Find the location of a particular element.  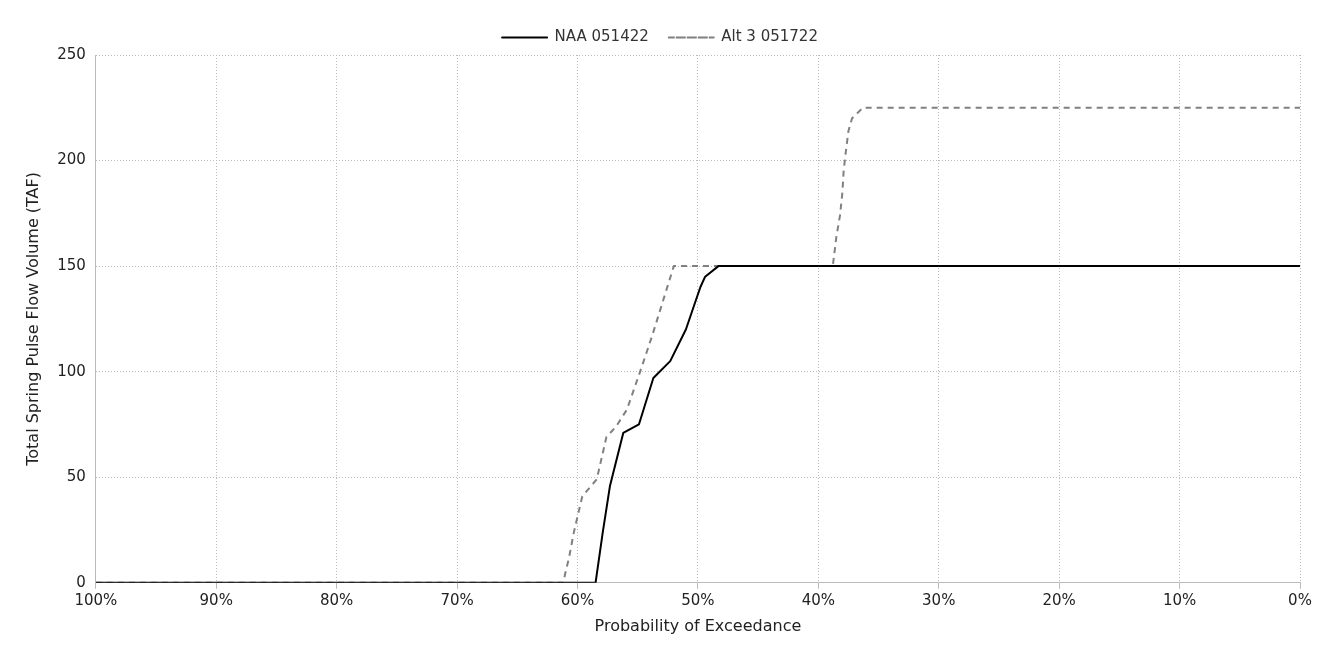

legend-label: NAA 051422 is located at coordinates (601, 36).